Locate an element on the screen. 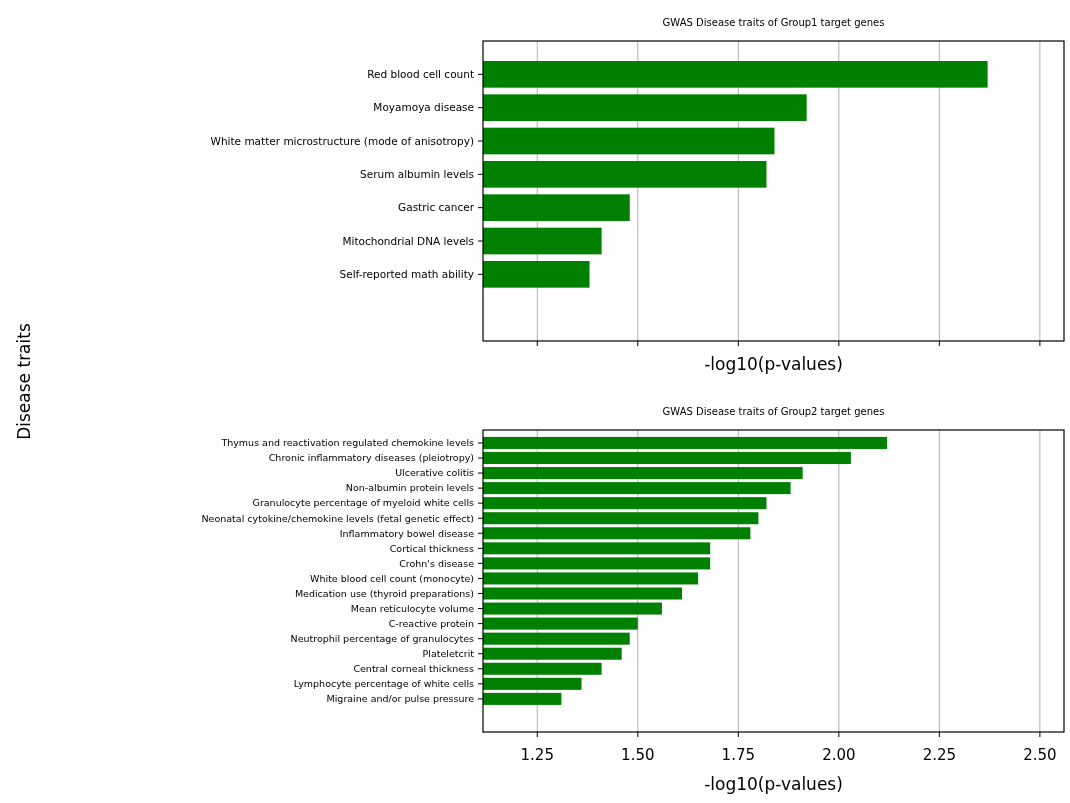 This screenshot has width=1070, height=803. x-tick-label: 1.75 is located at coordinates (738, 755).